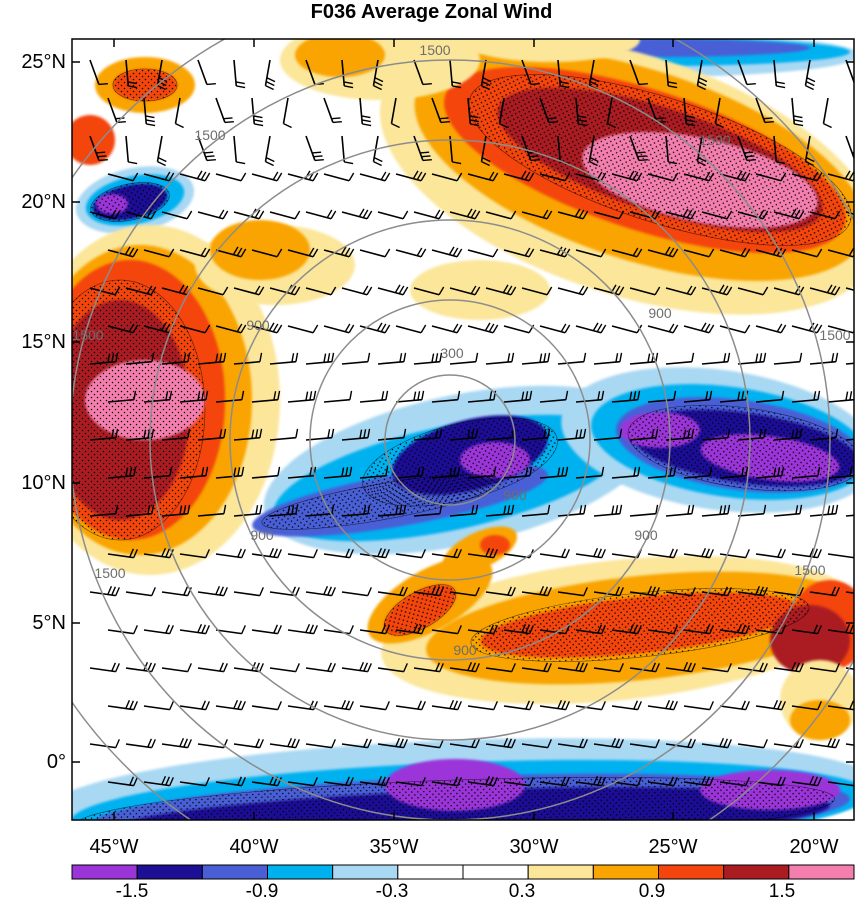 Image resolution: width=863 pixels, height=902 pixels. What do you see at coordinates (262, 535) in the screenshot?
I see `range-ring-label: 900` at bounding box center [262, 535].